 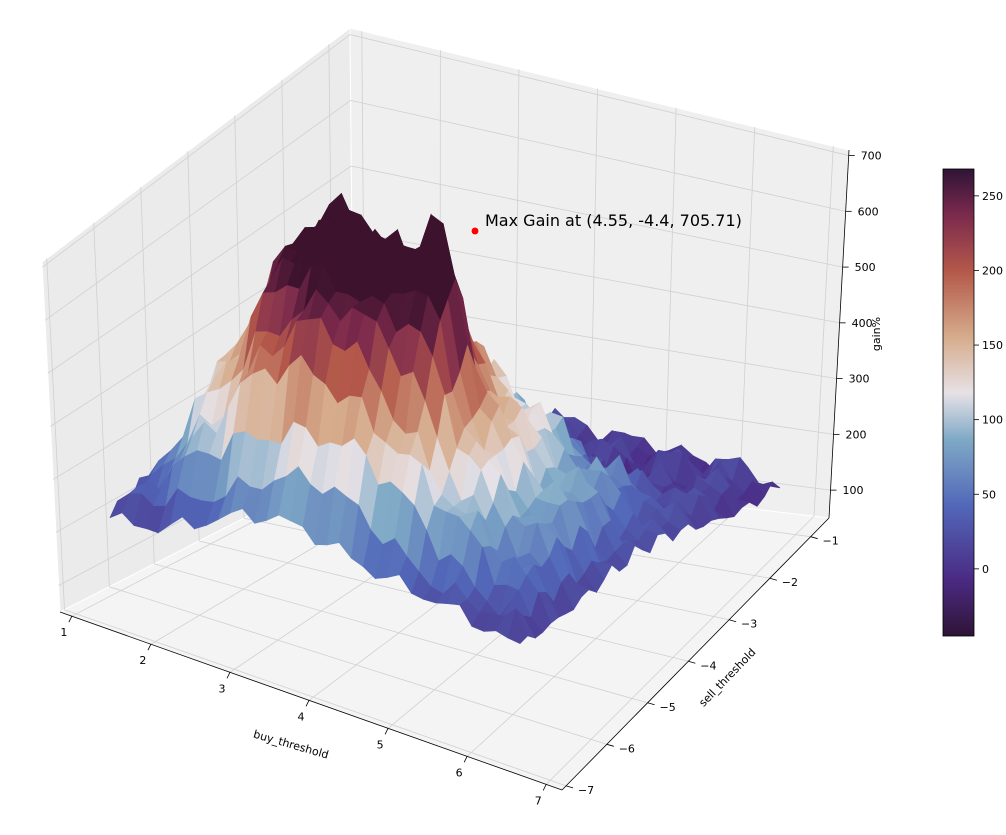 What do you see at coordinates (856, 434) in the screenshot?
I see `z-tick-label: 200` at bounding box center [856, 434].